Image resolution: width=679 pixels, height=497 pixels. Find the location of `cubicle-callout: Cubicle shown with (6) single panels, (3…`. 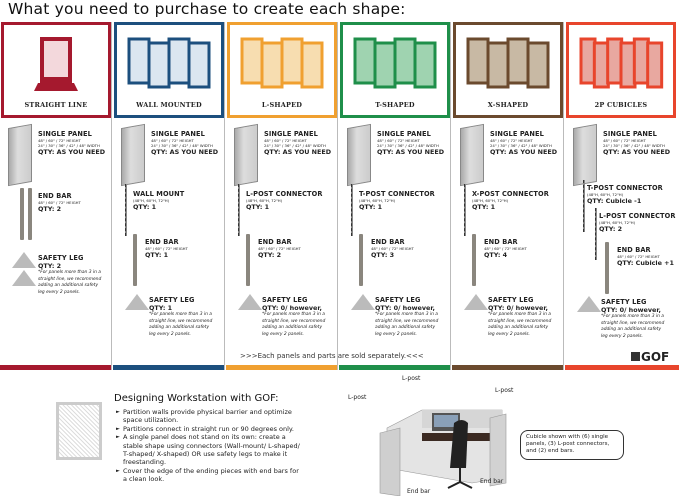

cubicle-callout: Cubicle shown with (6) single panels, (3… is located at coordinates (572, 445).